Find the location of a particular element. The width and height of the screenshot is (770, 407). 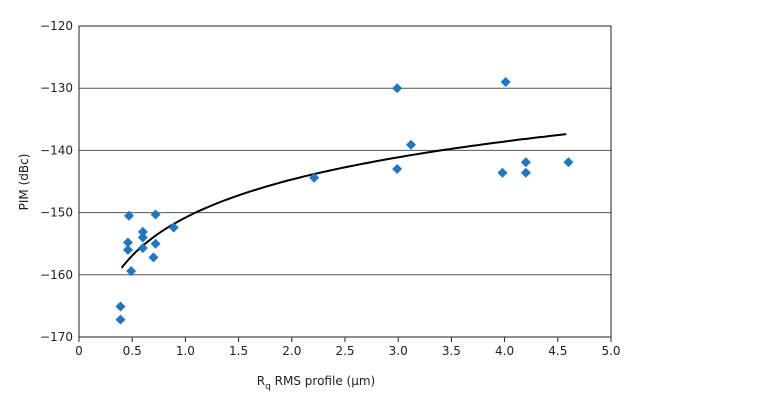

y-axis-ticks: −120 −130 −140 −150 −160 −170 is located at coordinates (56, 181).